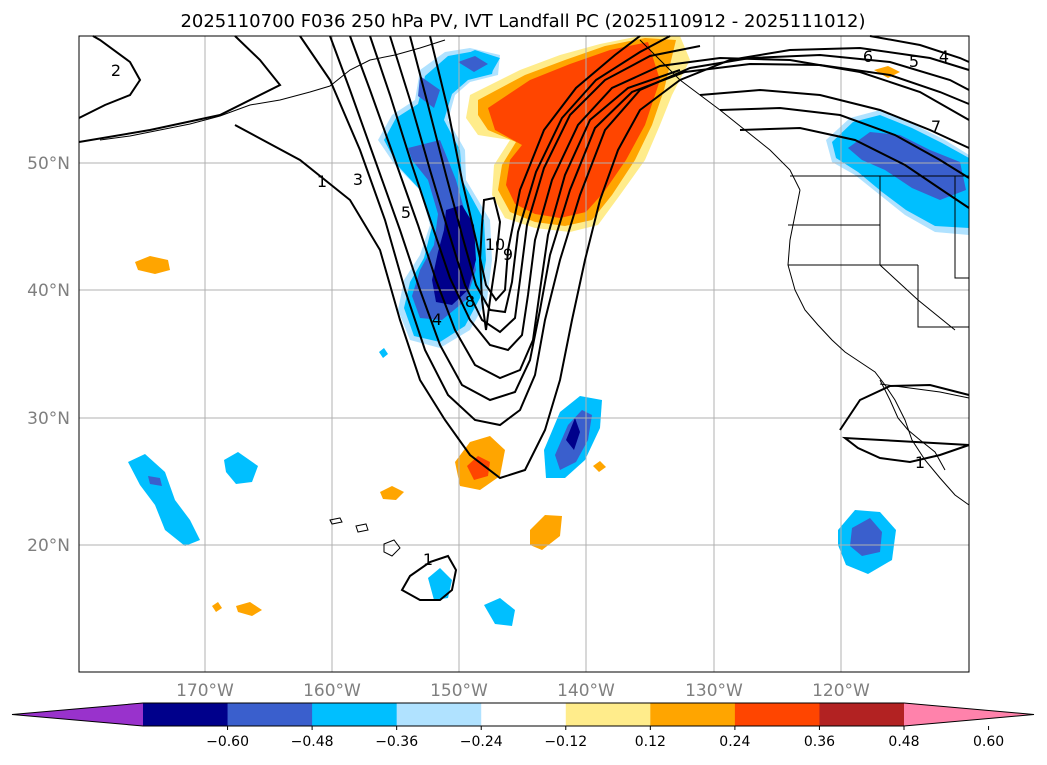 This screenshot has width=1047, height=765. What do you see at coordinates (573, 434) in the screenshot?
I see `negative-blob-subtropic-dark` at bounding box center [573, 434].